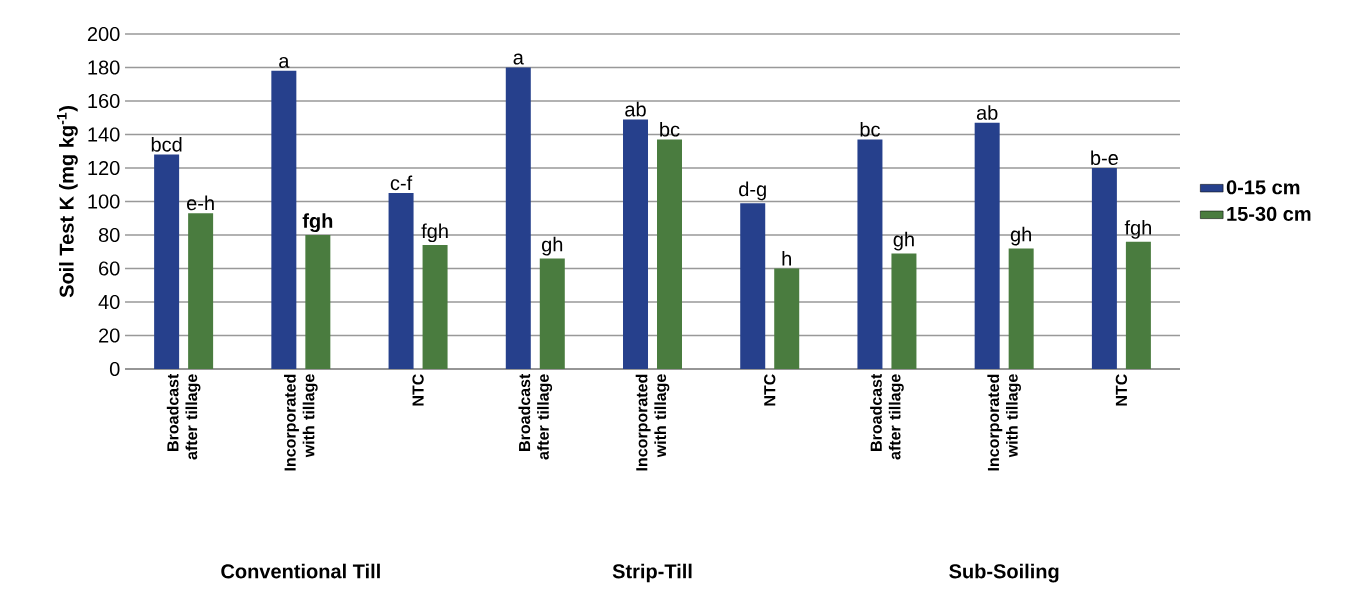  I want to click on y-tick-label: 20, so click(109, 335).